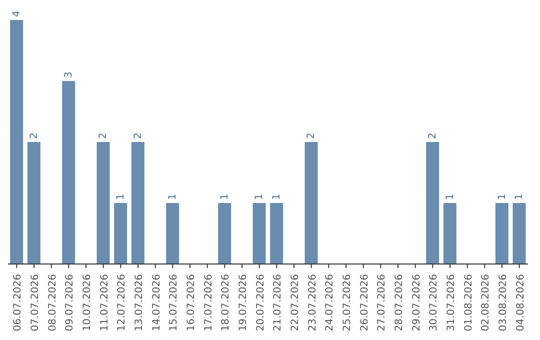 This screenshot has height=340, width=540. I want to click on data-label: 4, so click(17, 13).